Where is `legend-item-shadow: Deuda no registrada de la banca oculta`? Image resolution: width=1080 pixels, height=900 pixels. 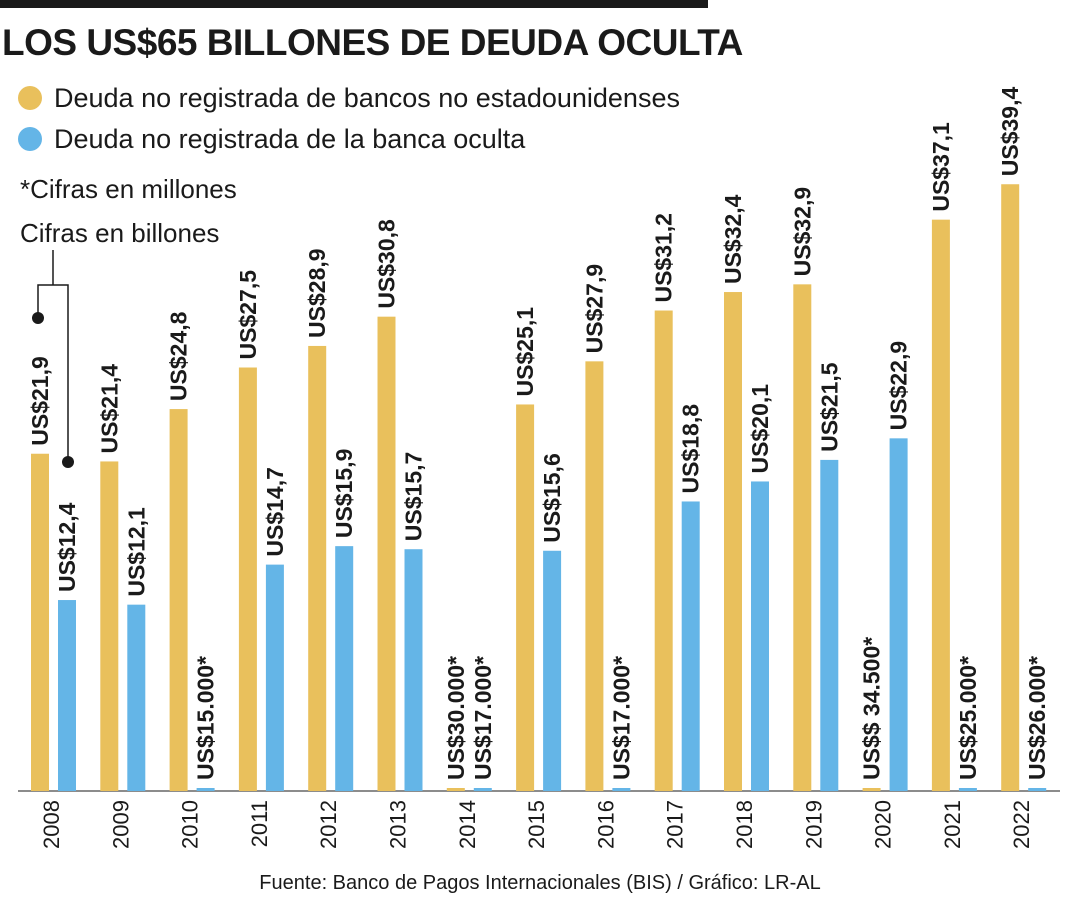 legend-item-shadow: Deuda no registrada de la banca oculta is located at coordinates (271, 139).